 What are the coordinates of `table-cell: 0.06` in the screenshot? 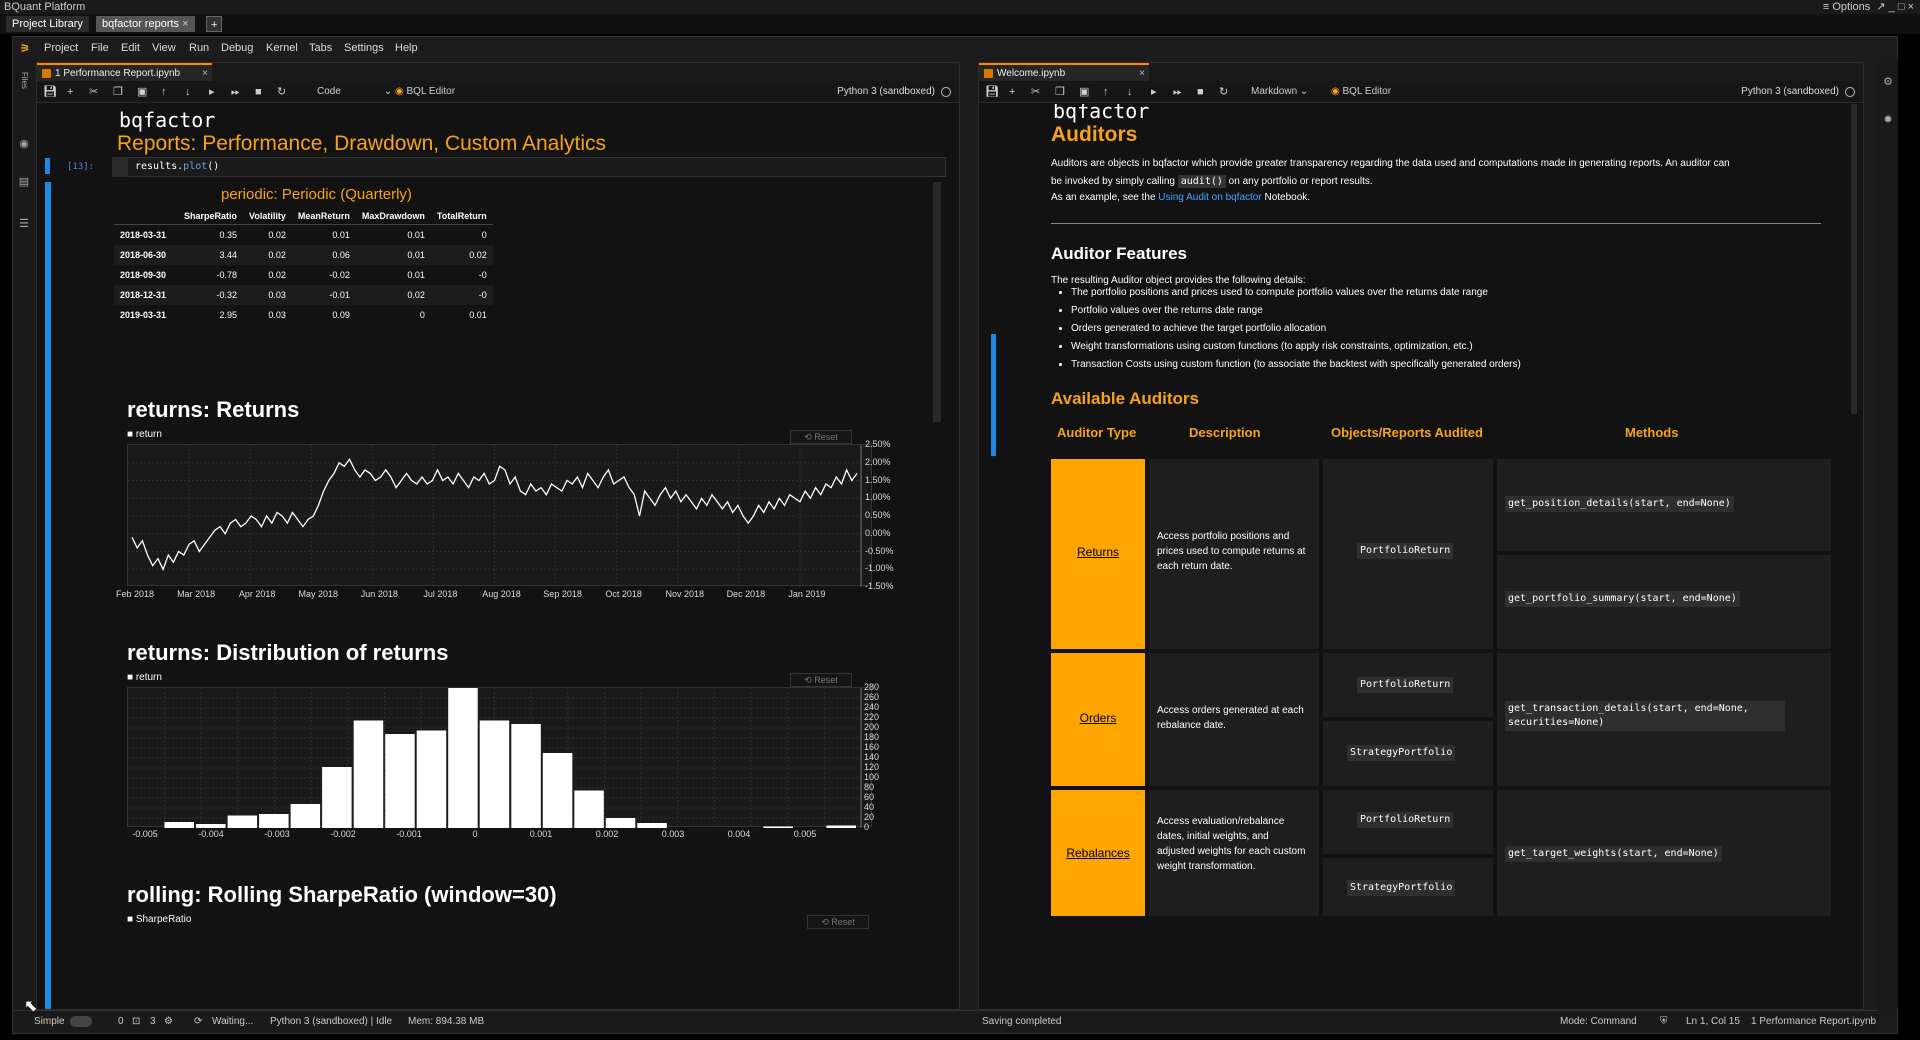 It's located at (323, 255).